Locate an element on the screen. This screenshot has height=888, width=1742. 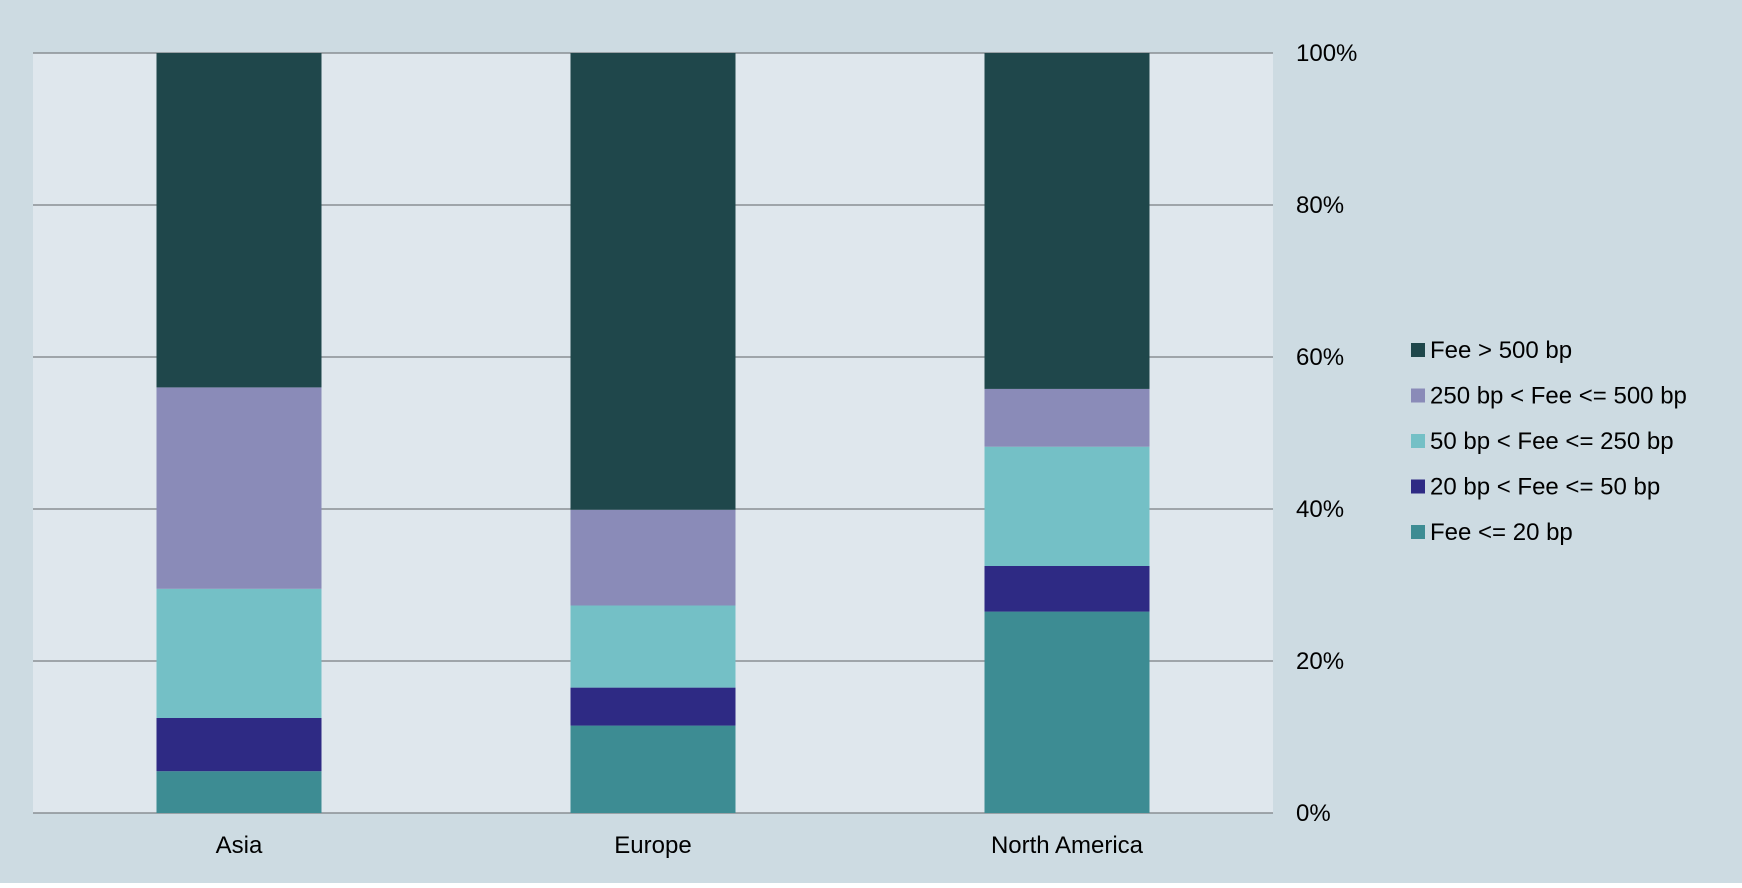
legend-label: Fee <= 20 bp is located at coordinates (1501, 532).